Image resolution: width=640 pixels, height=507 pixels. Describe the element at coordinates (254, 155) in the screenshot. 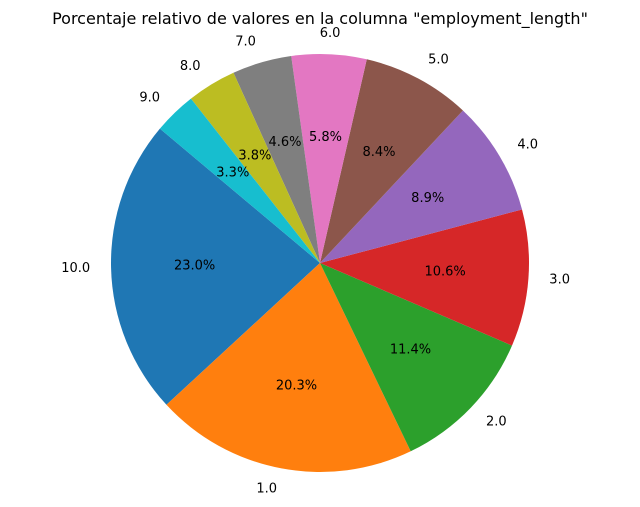

I see `slice-percentage-label: 3.8%` at that location.